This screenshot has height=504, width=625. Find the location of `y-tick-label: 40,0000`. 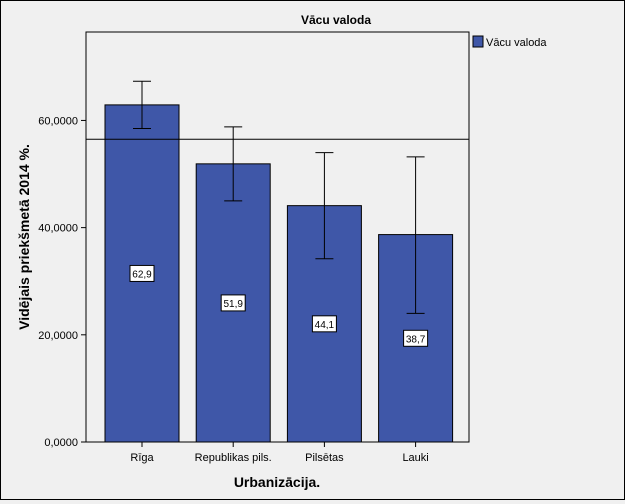

y-tick-label: 40,0000 is located at coordinates (58, 229).